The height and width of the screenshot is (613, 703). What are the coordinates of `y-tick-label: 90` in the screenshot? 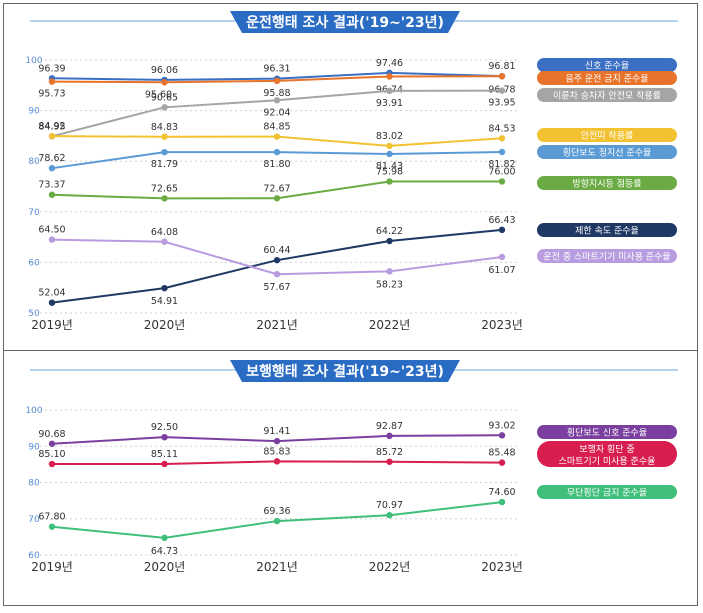 It's located at (34, 447).